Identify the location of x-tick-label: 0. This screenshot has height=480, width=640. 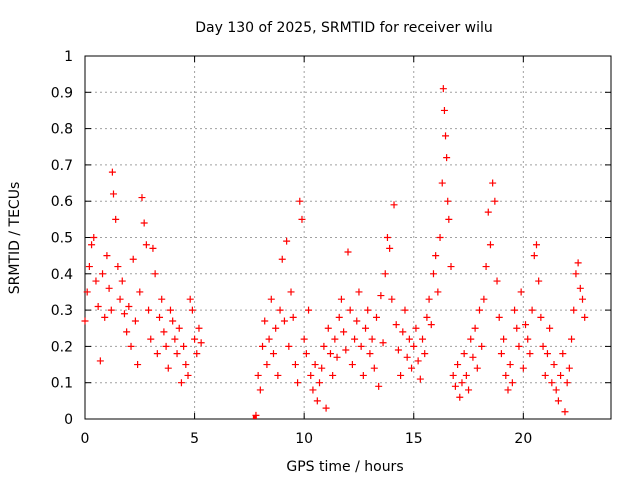
(85, 439).